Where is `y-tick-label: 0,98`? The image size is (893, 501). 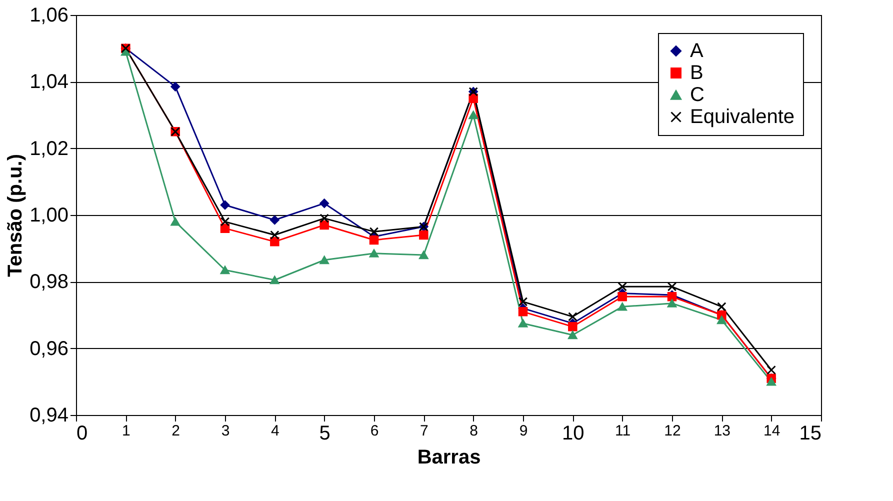
y-tick-label: 0,98 is located at coordinates (49, 282).